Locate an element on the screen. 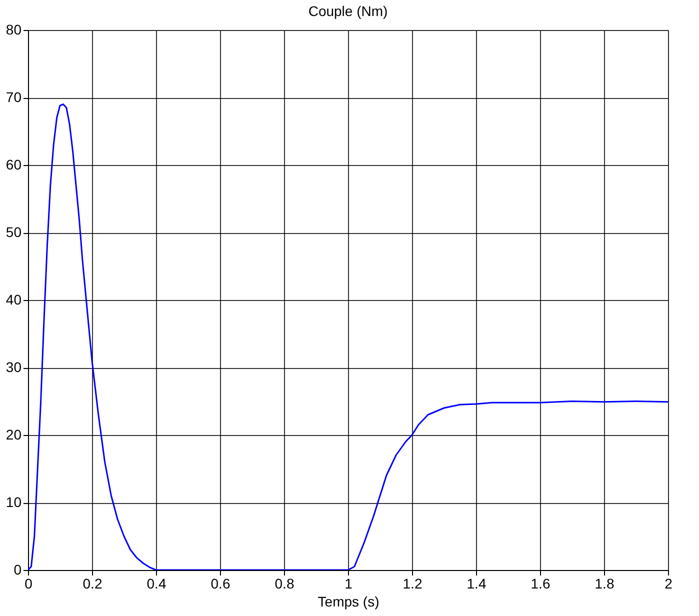  x-tick-label: 0.4 is located at coordinates (156, 584).